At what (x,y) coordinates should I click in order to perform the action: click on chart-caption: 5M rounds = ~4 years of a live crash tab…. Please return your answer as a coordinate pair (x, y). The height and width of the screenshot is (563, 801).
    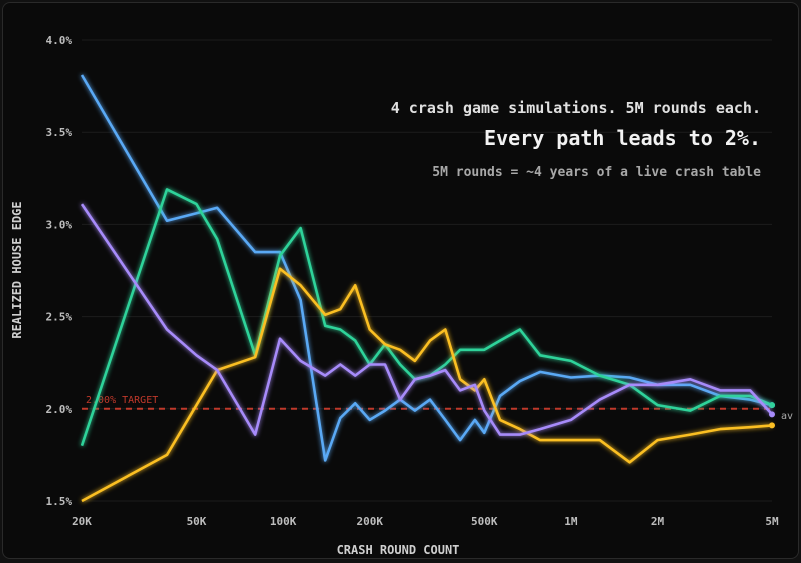
    Looking at the image, I should click on (596, 172).